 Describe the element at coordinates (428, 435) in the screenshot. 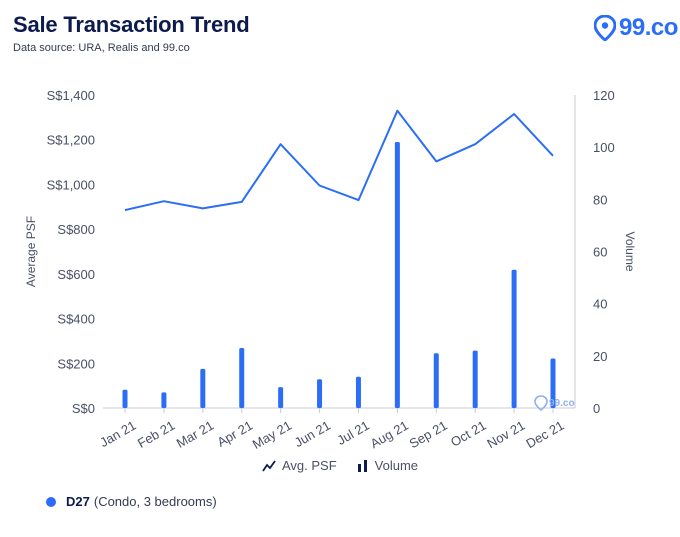

I see `x-axis-tick-label: Sep 21` at that location.